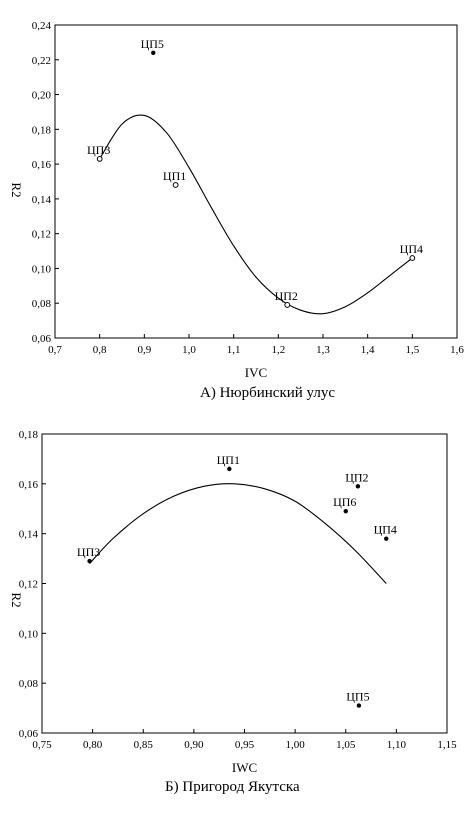 The image size is (476, 815). What do you see at coordinates (447, 745) in the screenshot?
I see `x-tick-label: 1,15` at bounding box center [447, 745].